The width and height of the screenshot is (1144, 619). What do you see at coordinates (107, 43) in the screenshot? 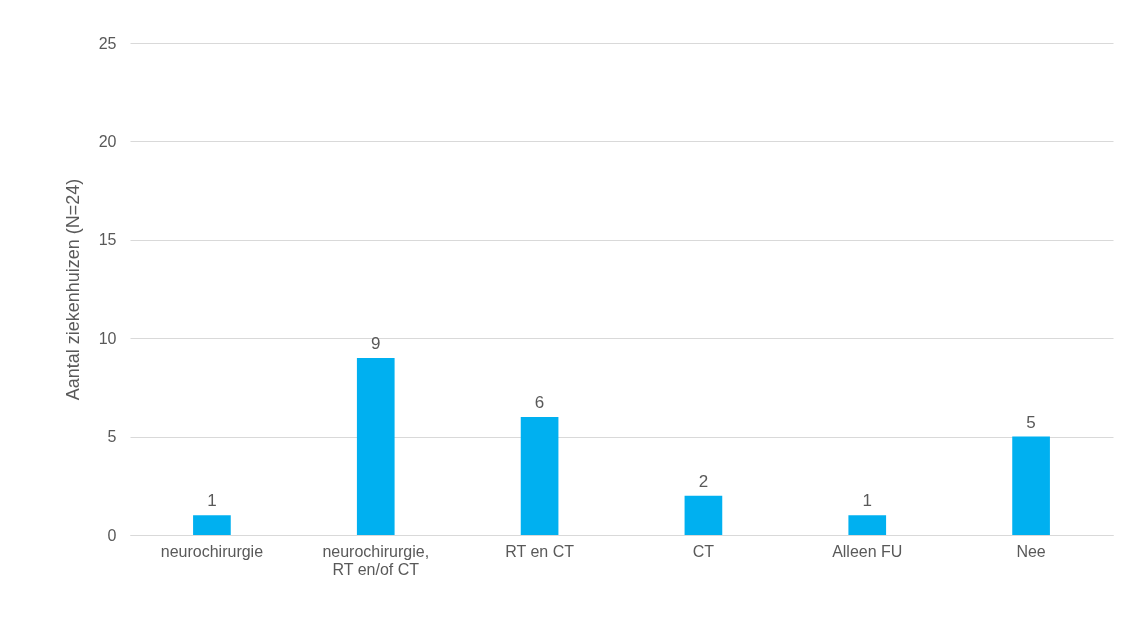
I see `y-tick-label: 25` at bounding box center [107, 43].